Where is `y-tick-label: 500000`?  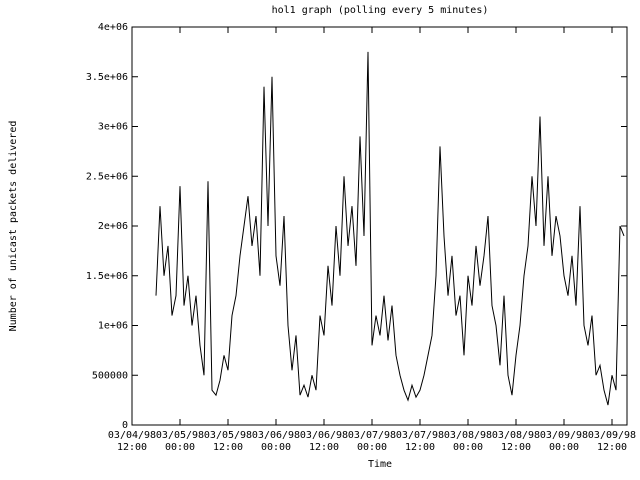 y-tick-label: 500000 is located at coordinates (110, 375).